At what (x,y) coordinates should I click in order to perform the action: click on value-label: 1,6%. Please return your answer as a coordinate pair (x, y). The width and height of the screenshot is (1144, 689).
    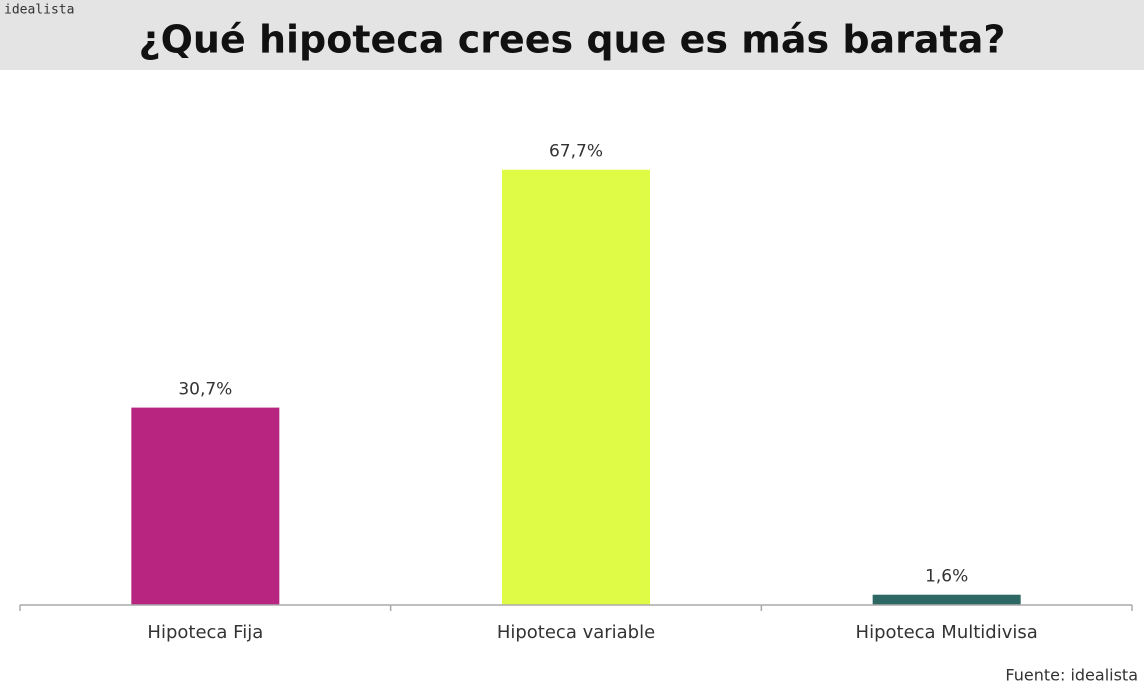
    Looking at the image, I should click on (946, 577).